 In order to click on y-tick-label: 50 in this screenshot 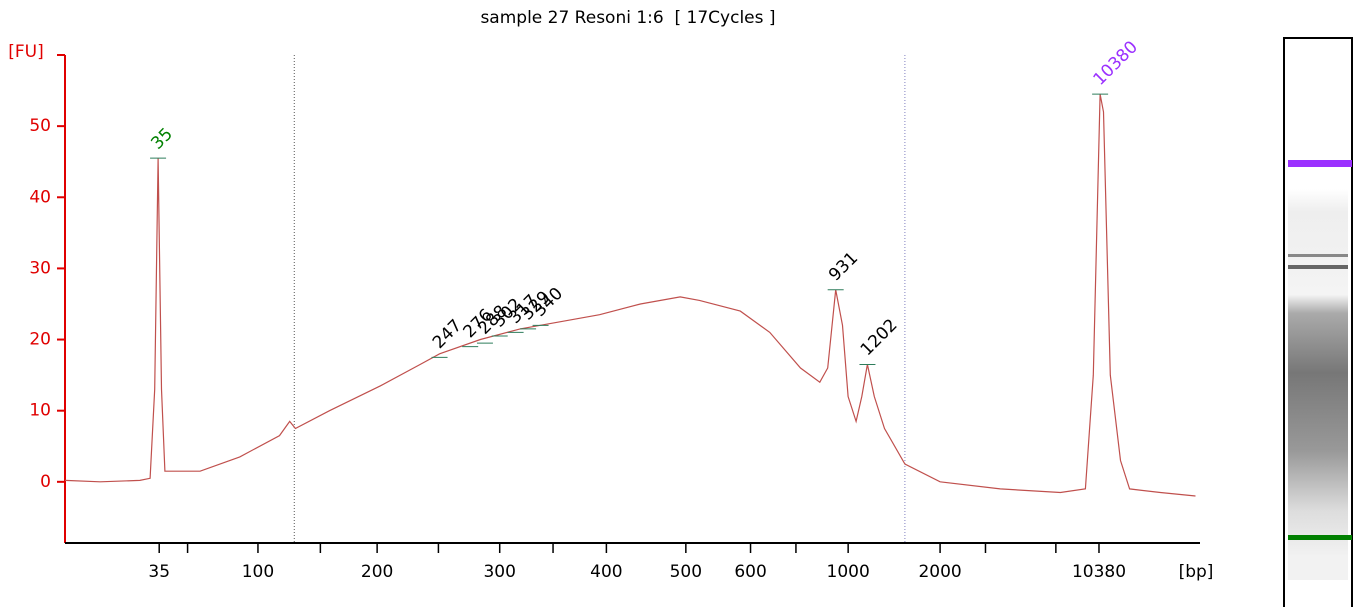, I will do `click(40, 126)`.